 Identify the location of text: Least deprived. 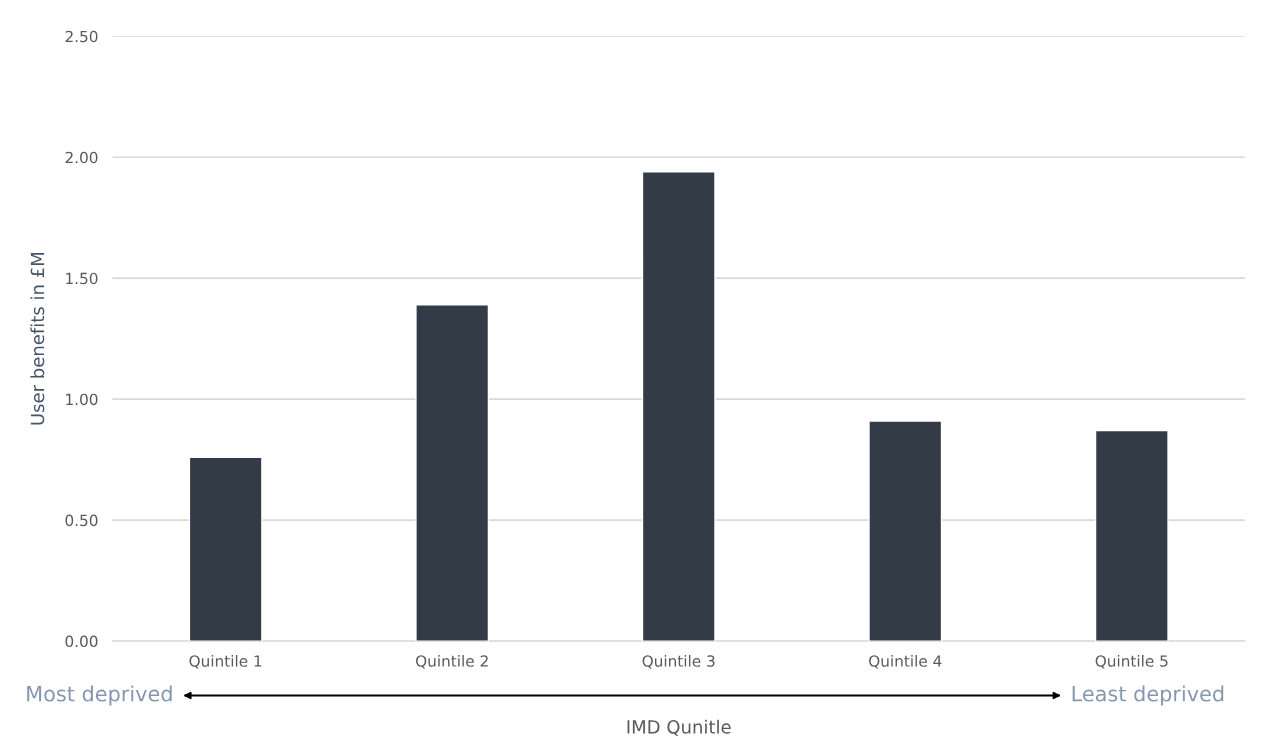
(1148, 695).